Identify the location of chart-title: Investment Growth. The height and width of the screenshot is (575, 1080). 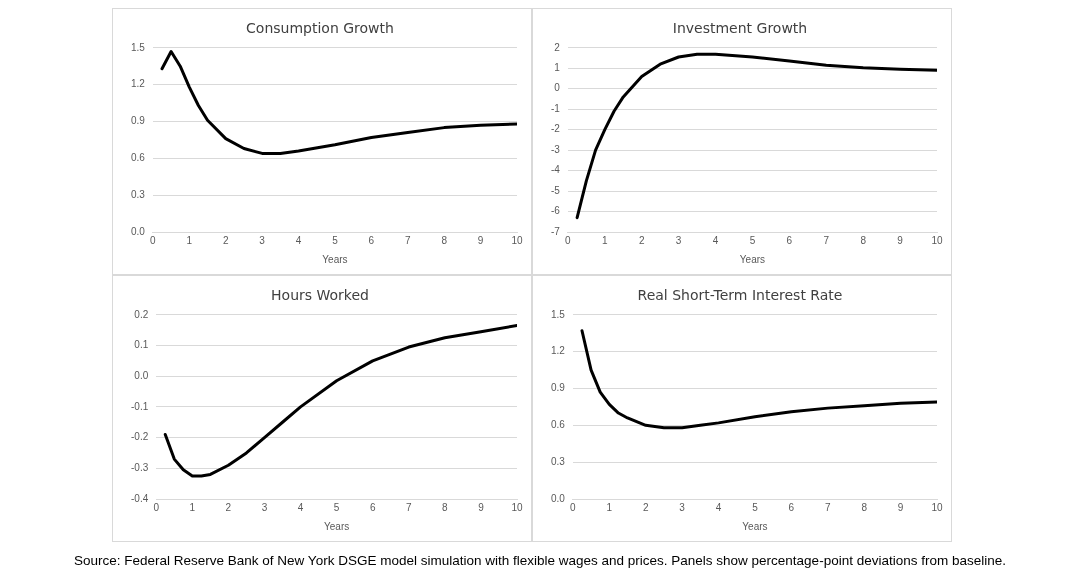
(740, 28).